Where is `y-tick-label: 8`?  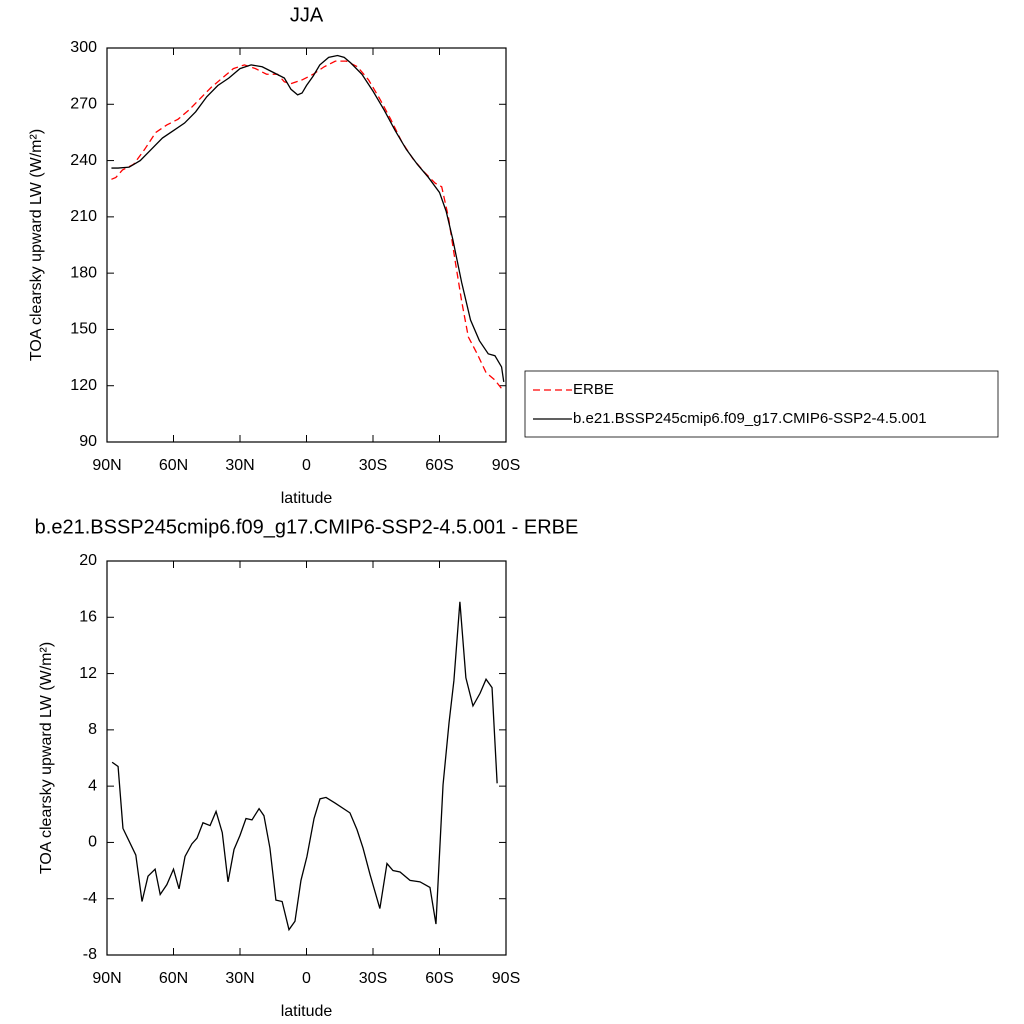
y-tick-label: 8 is located at coordinates (92, 729).